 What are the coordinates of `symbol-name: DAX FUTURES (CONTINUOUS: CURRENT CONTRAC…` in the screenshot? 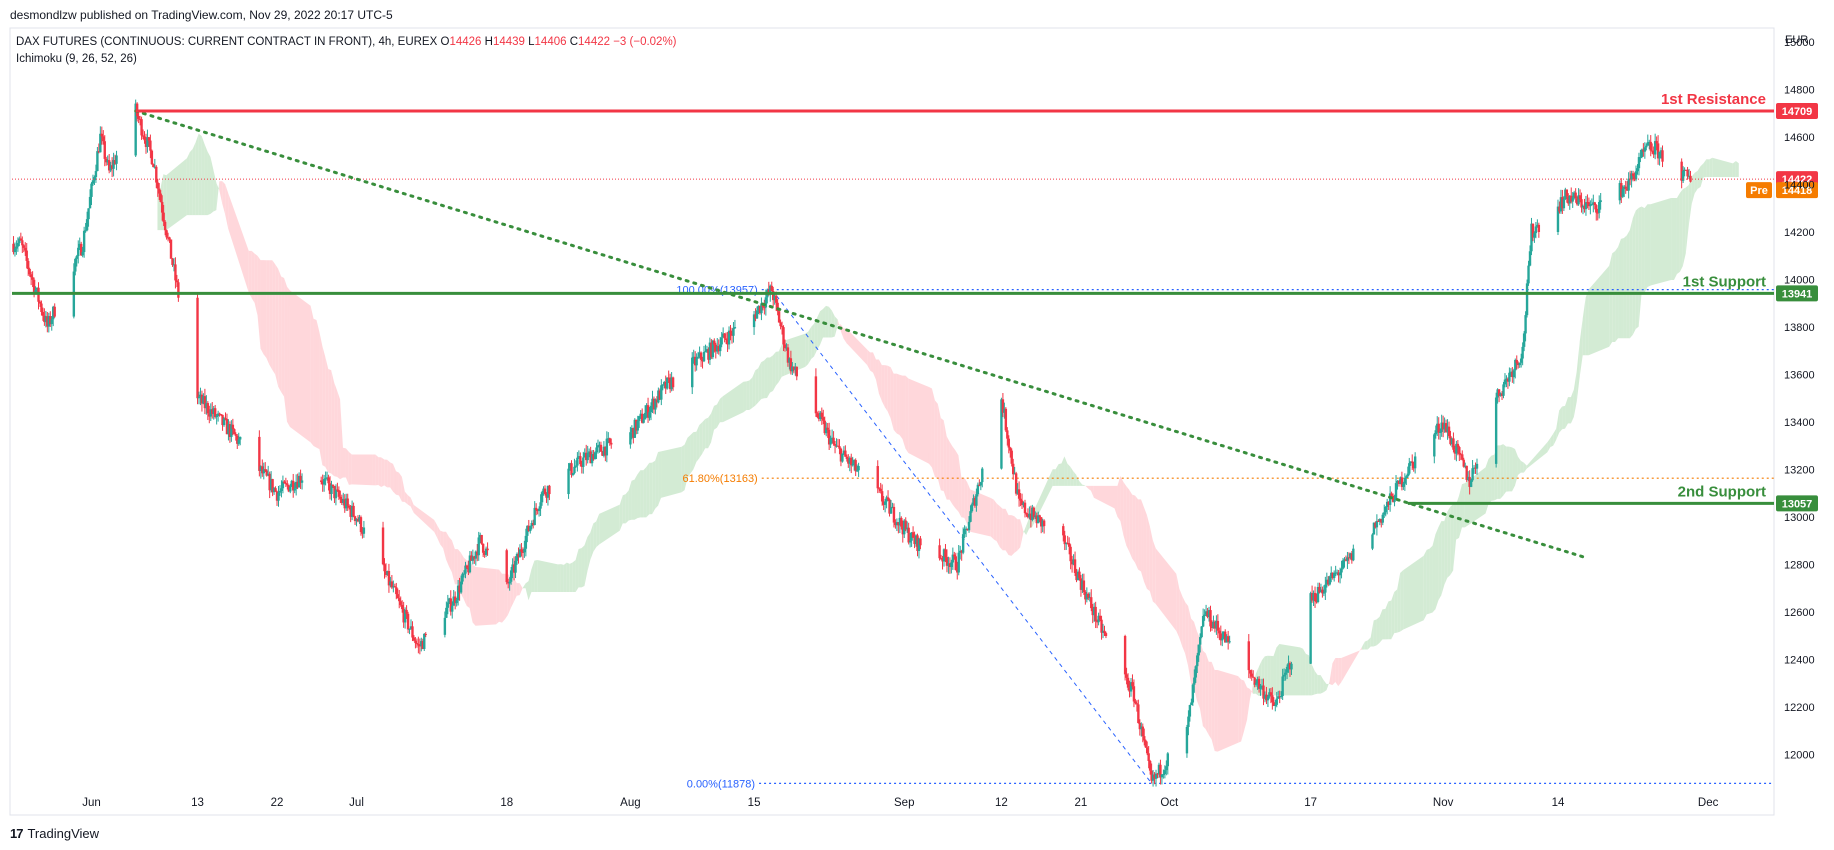 It's located at (227, 42).